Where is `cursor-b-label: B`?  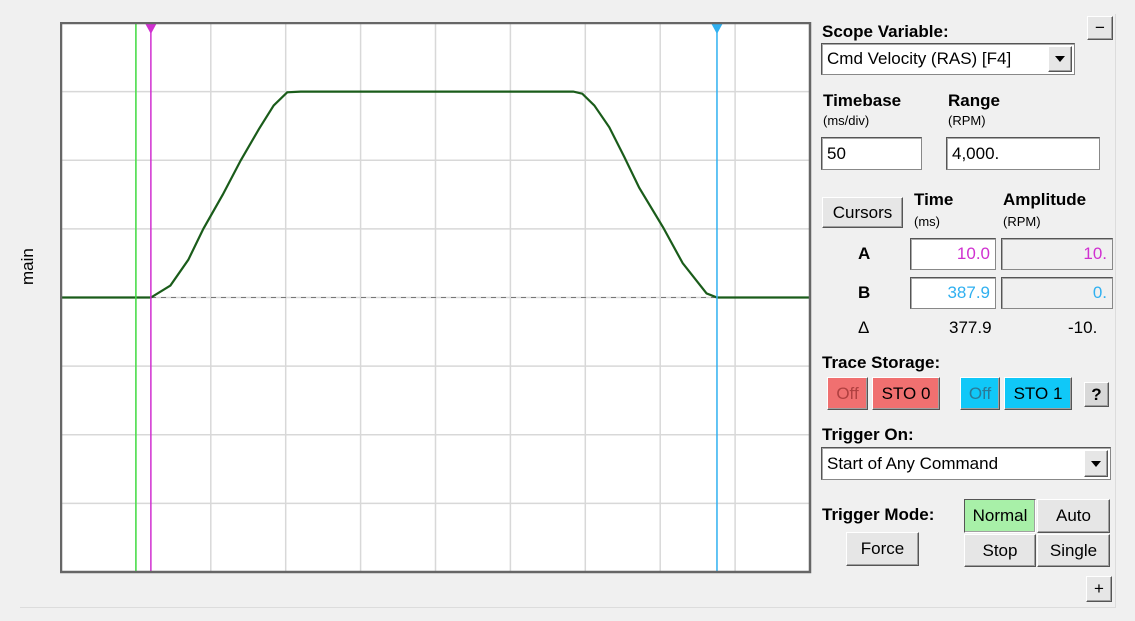
cursor-b-label: B is located at coordinates (864, 292).